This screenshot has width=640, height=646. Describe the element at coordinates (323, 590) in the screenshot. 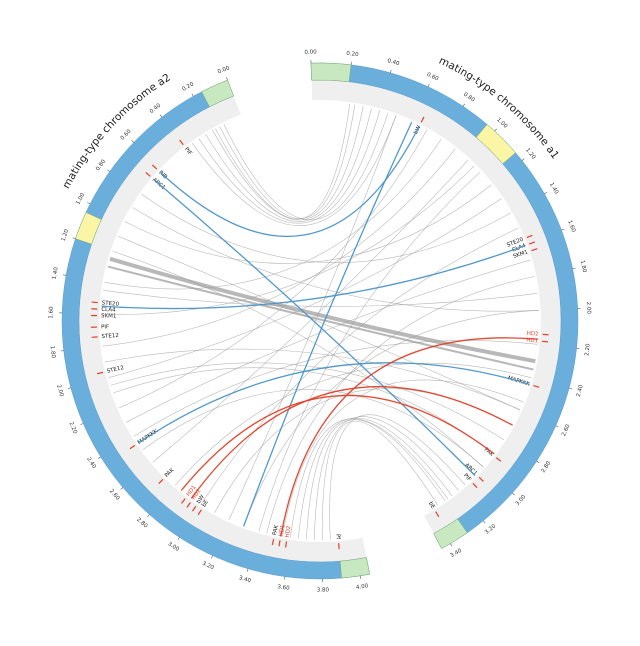

I see `tick-label: 3.80` at that location.